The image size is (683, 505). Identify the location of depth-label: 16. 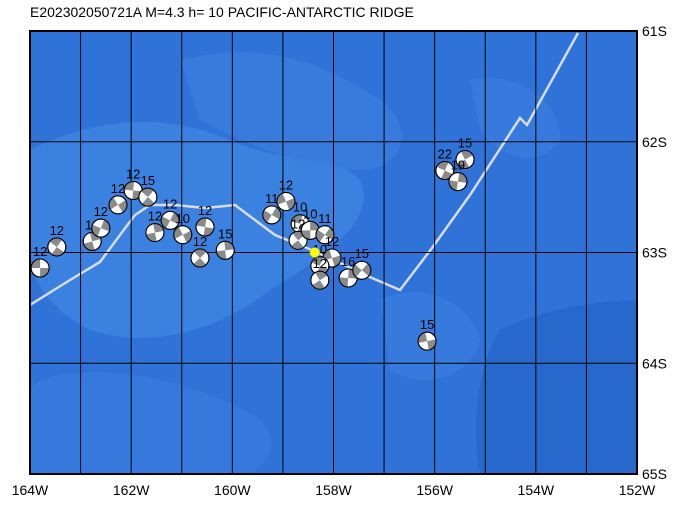
(348, 261).